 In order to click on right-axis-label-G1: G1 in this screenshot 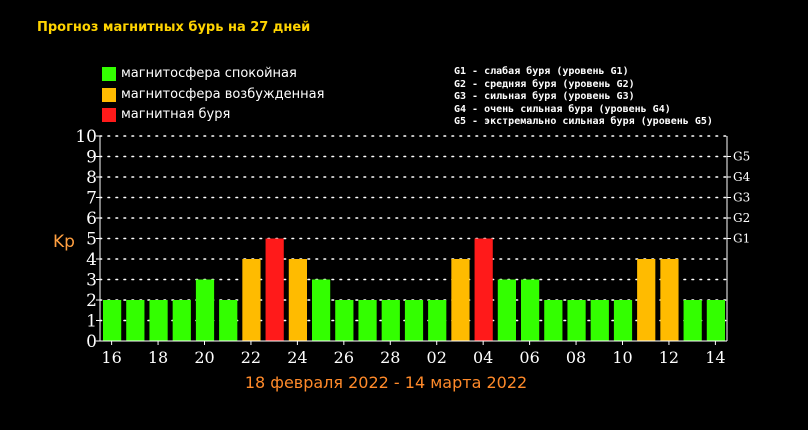, I will do `click(741, 239)`.